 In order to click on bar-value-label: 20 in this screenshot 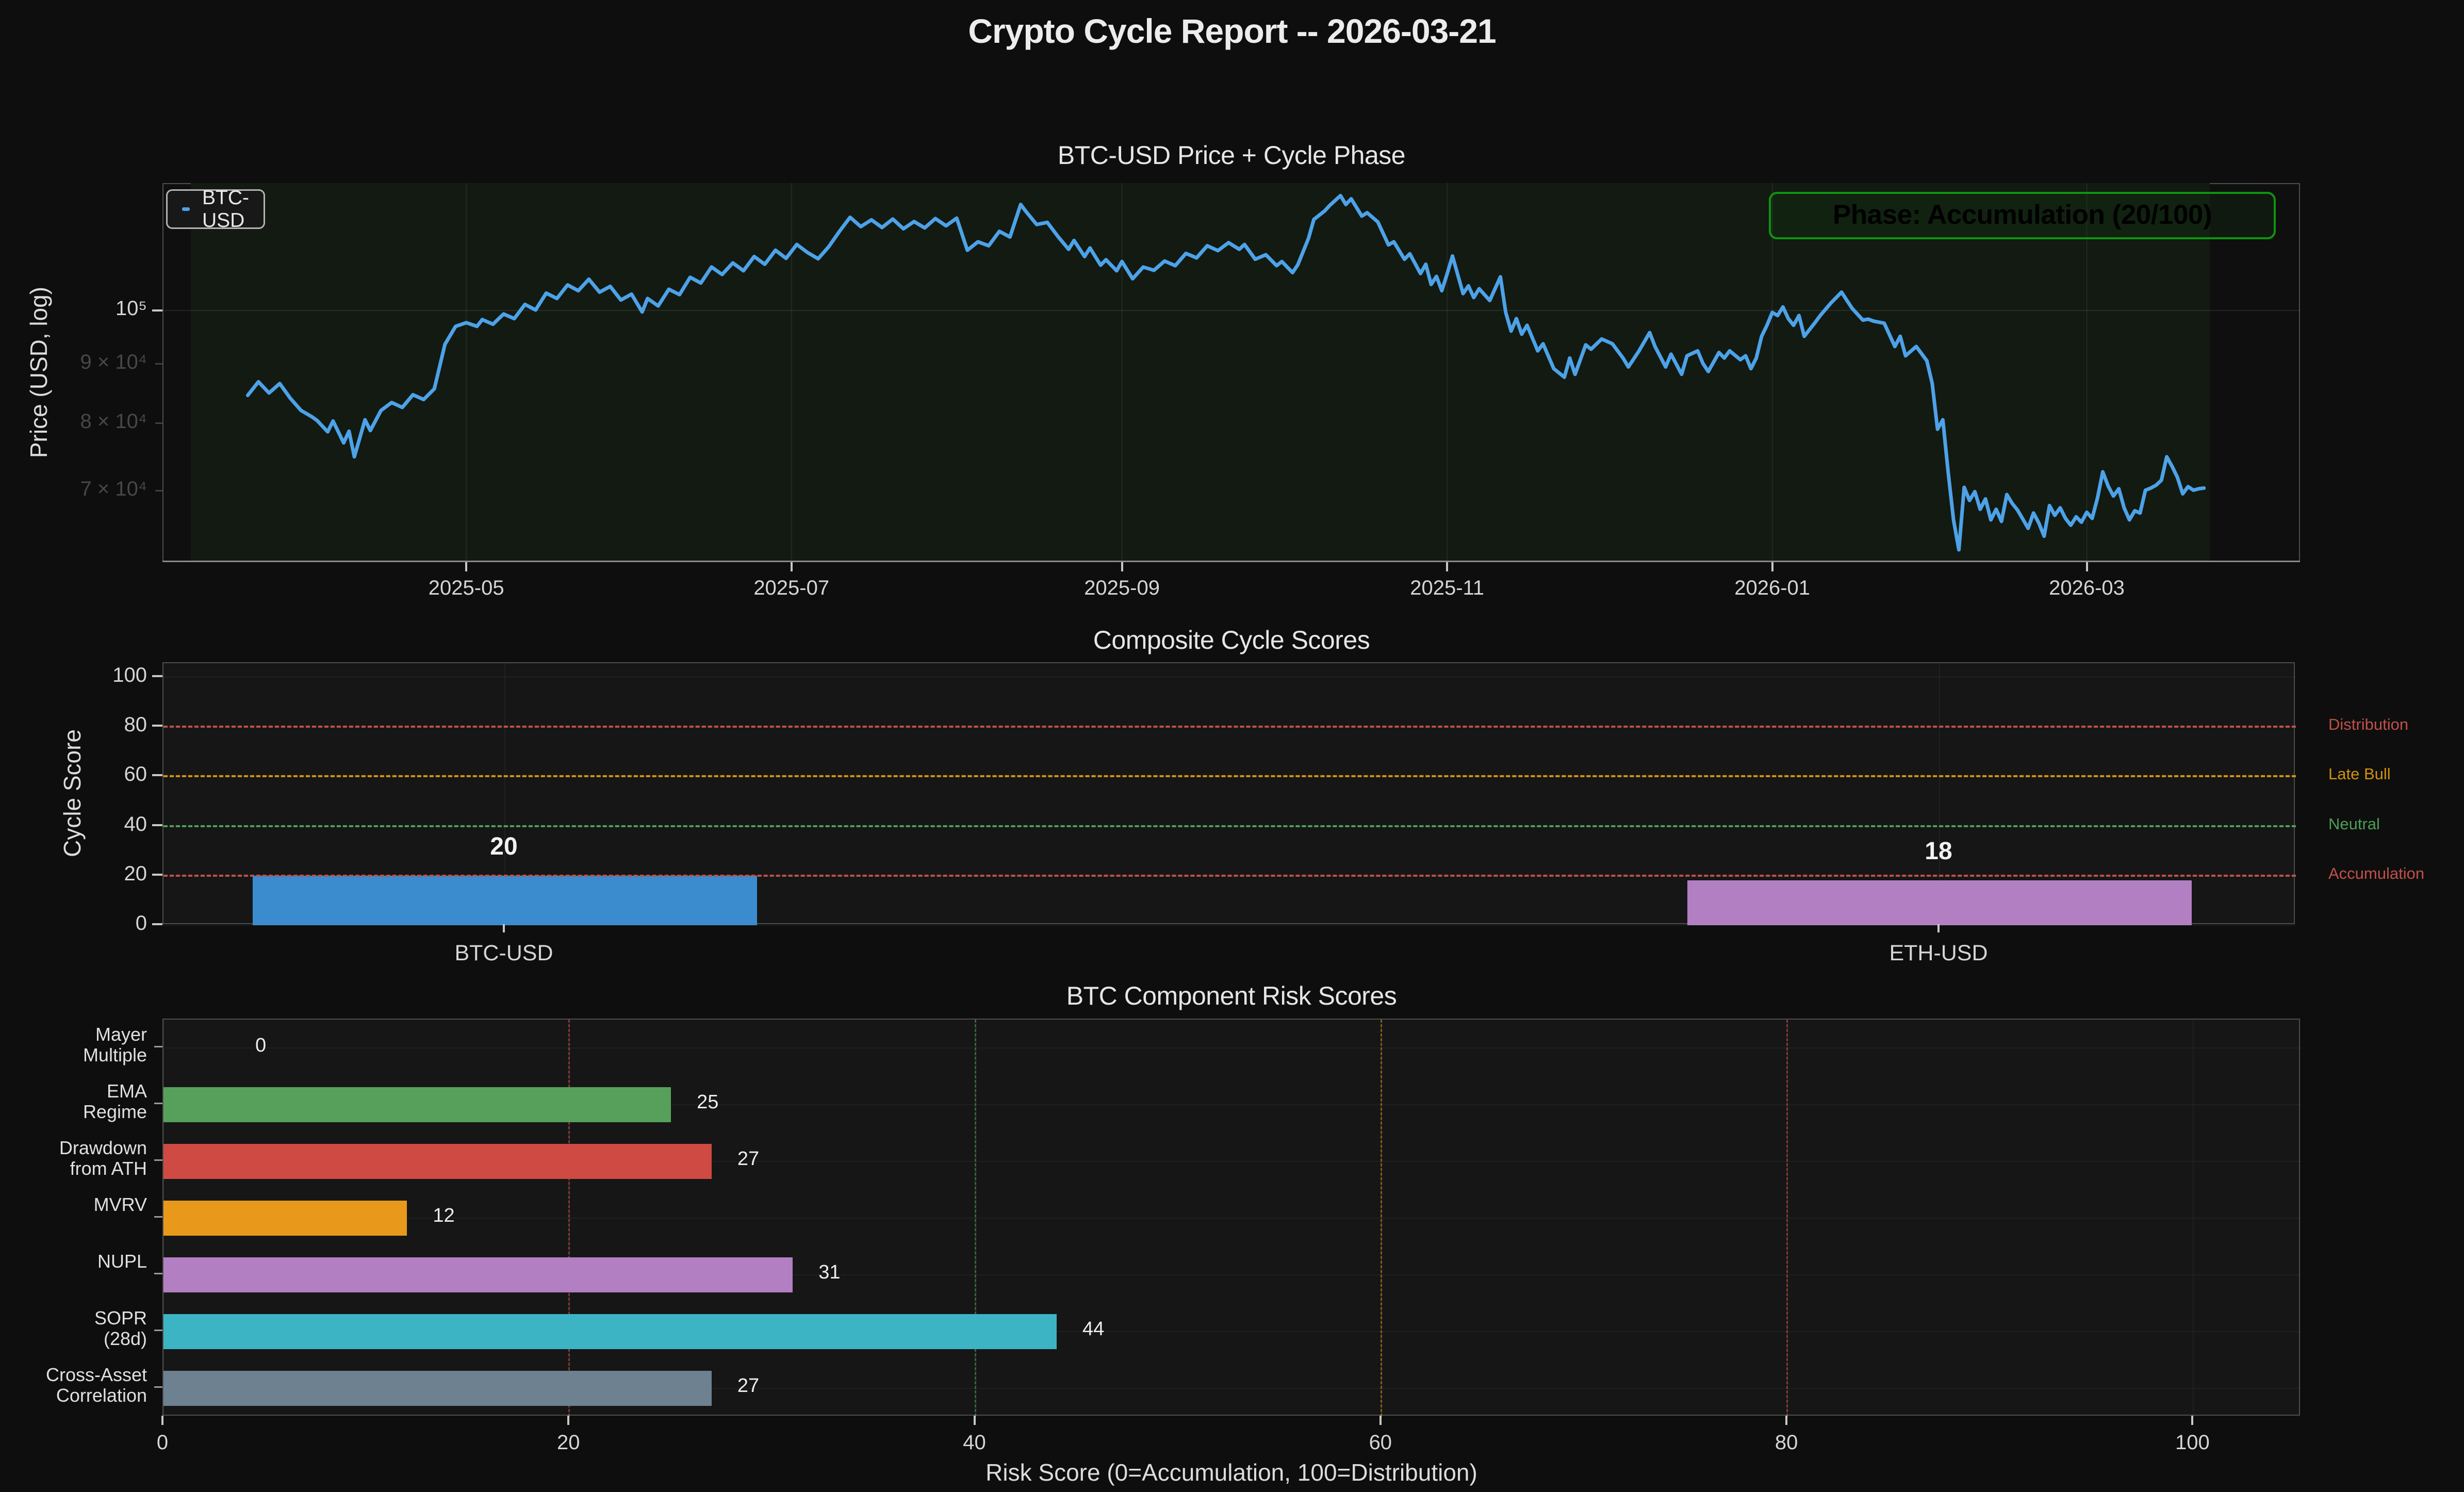, I will do `click(504, 846)`.